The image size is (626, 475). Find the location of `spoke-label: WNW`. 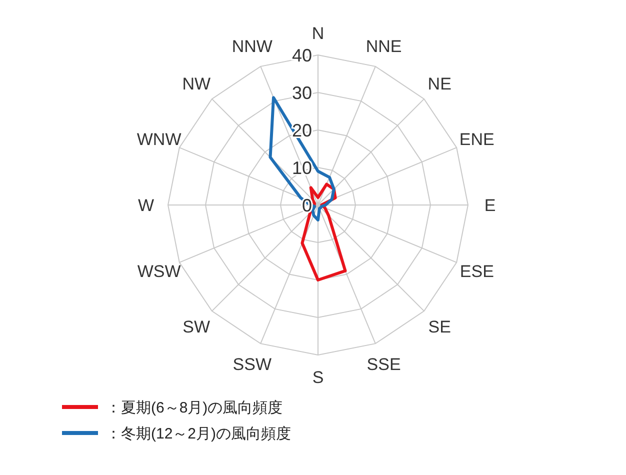

spoke-label: WNW is located at coordinates (159, 140).